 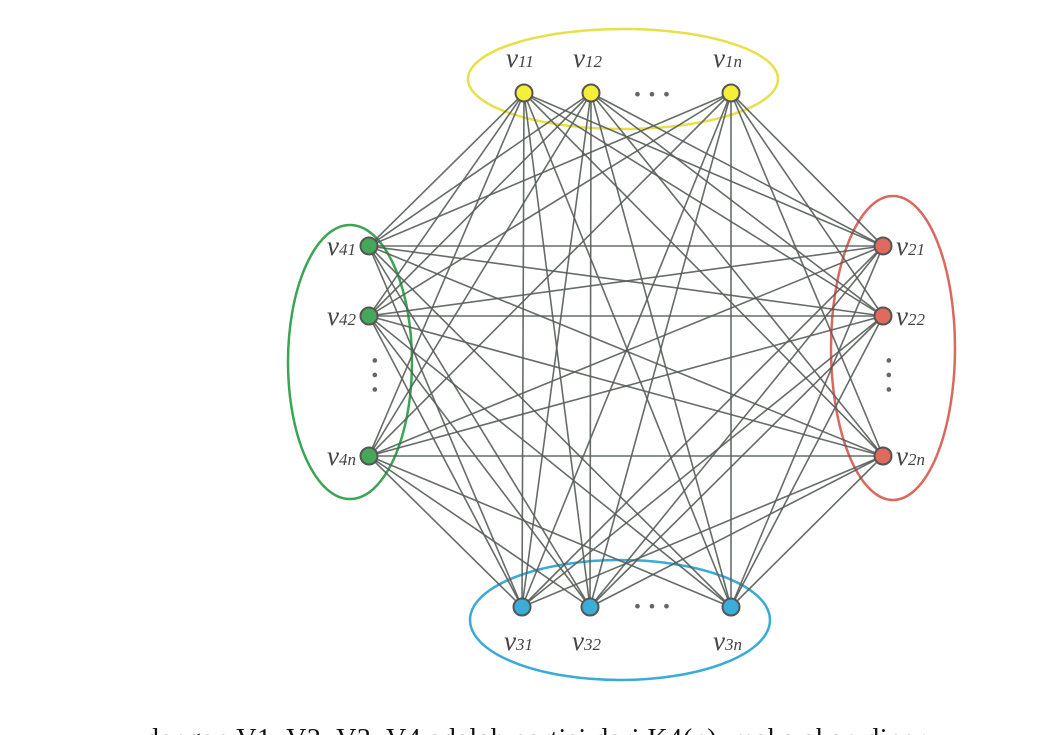 I want to click on vertex-label: v21, so click(x=910, y=246).